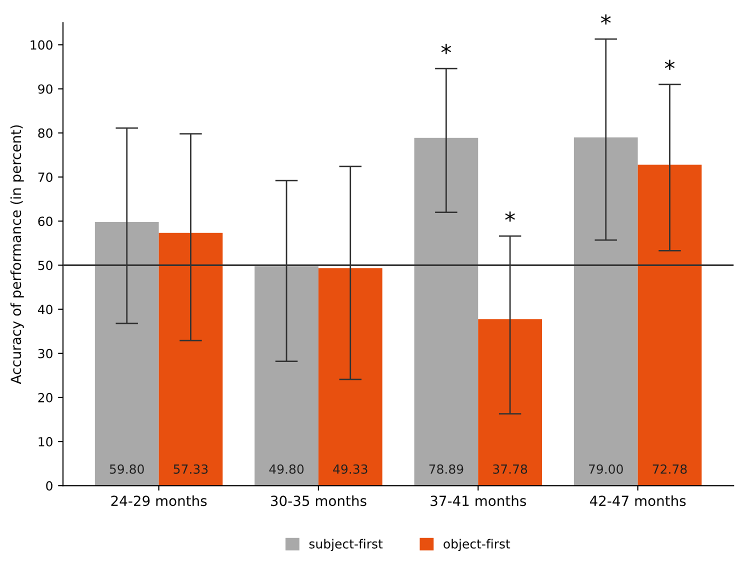  Describe the element at coordinates (350, 469) in the screenshot. I see `data-label: 49.33` at that location.